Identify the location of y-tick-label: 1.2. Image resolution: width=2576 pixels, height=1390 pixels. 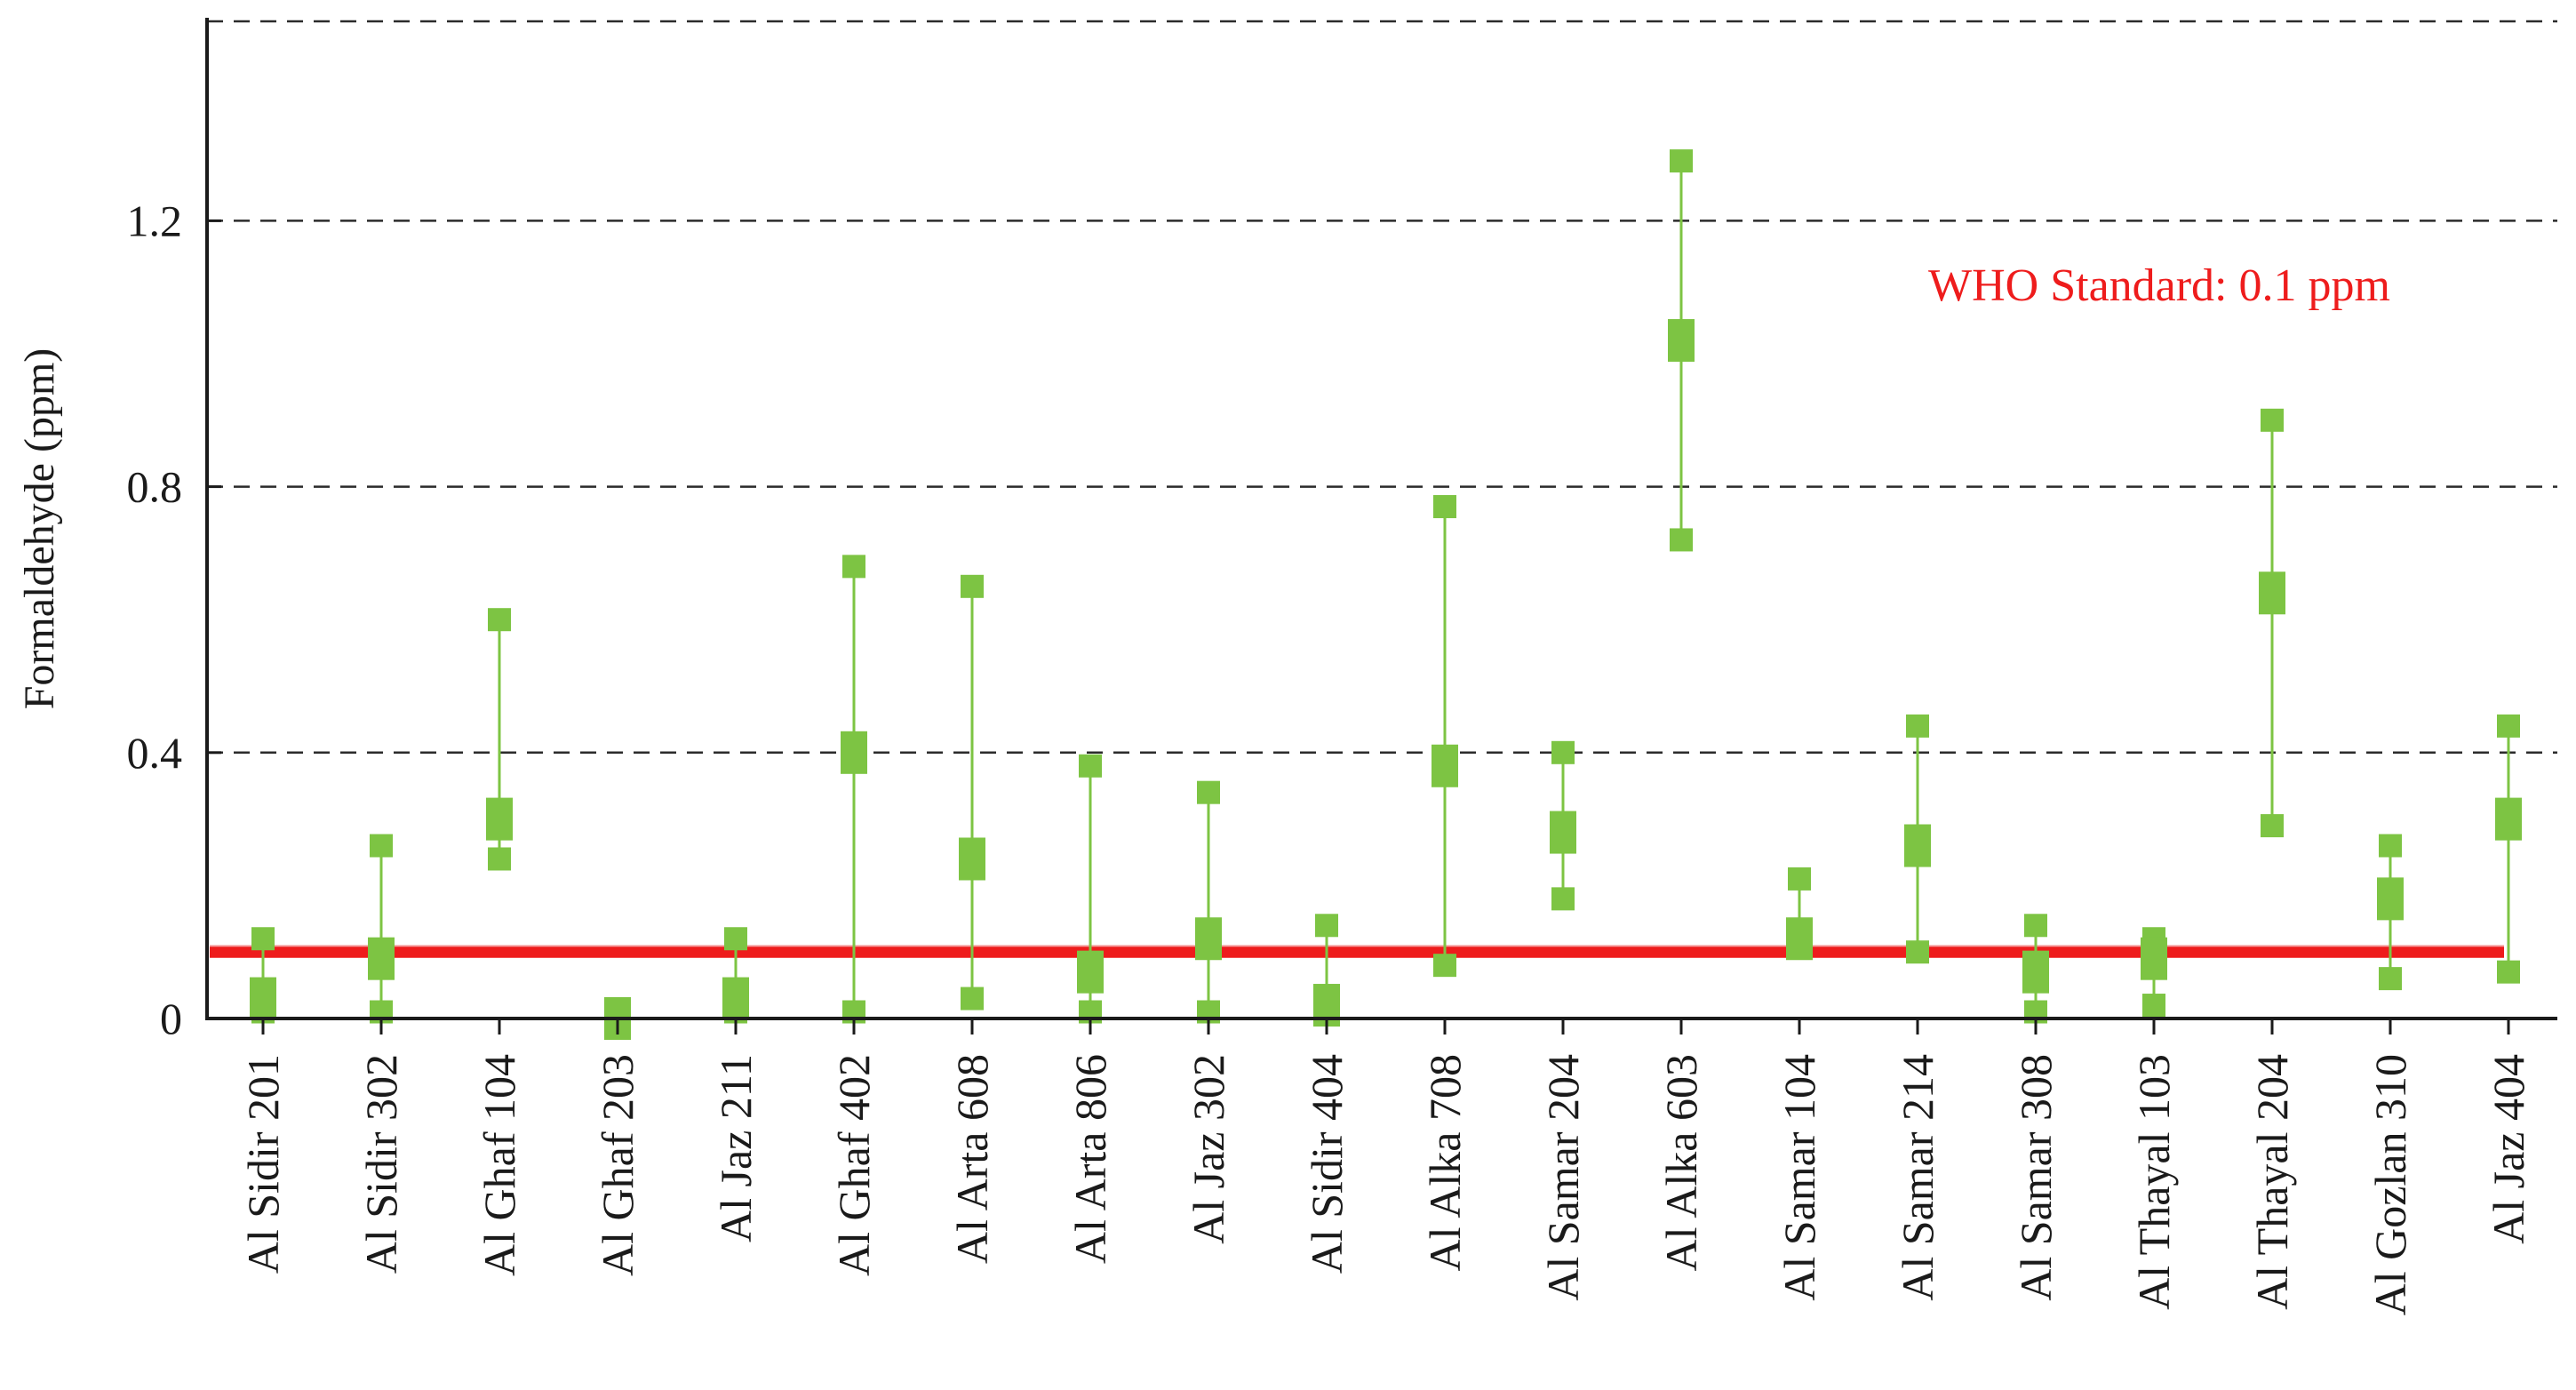
(155, 220).